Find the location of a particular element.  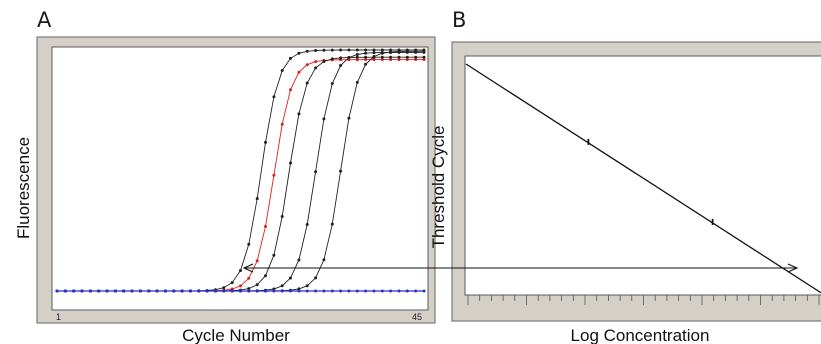

panel-b-label: B is located at coordinates (459, 20).